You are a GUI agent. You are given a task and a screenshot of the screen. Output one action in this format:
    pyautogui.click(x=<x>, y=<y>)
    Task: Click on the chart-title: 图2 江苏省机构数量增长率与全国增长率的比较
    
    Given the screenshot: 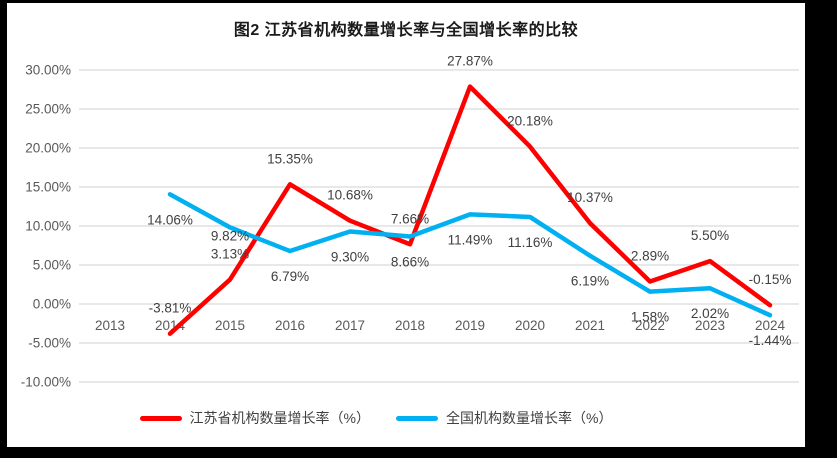 What is the action you would take?
    pyautogui.click(x=406, y=30)
    